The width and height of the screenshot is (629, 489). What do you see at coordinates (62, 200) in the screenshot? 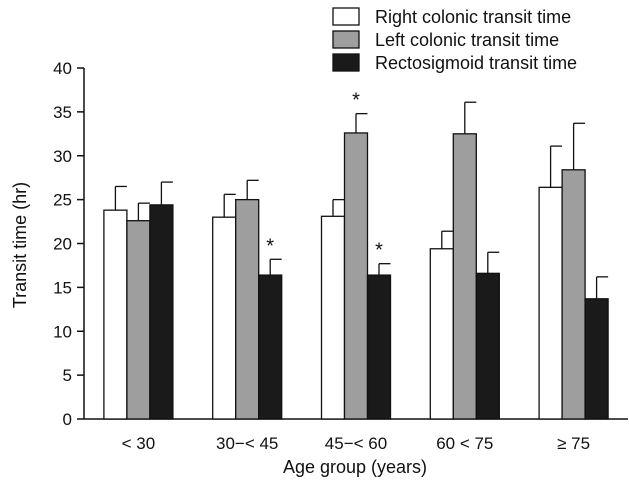
I see `y-tick-label: 25` at bounding box center [62, 200].